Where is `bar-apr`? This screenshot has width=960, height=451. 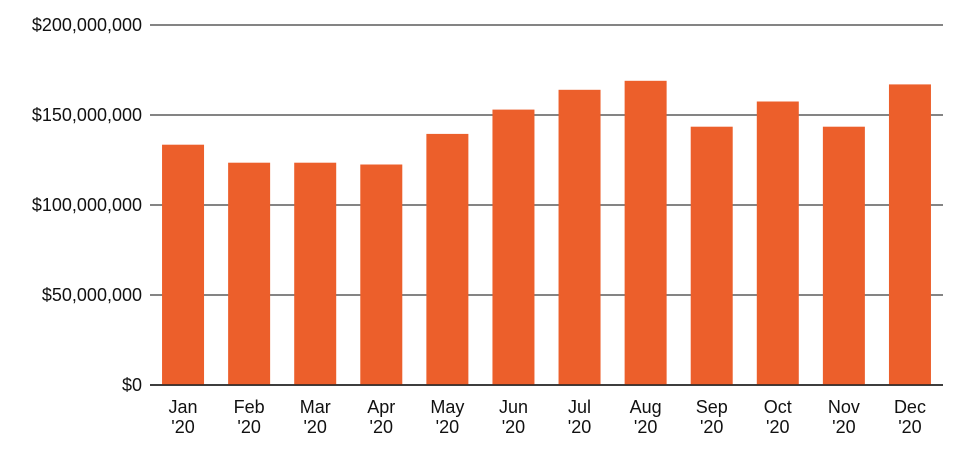 bar-apr is located at coordinates (381, 274).